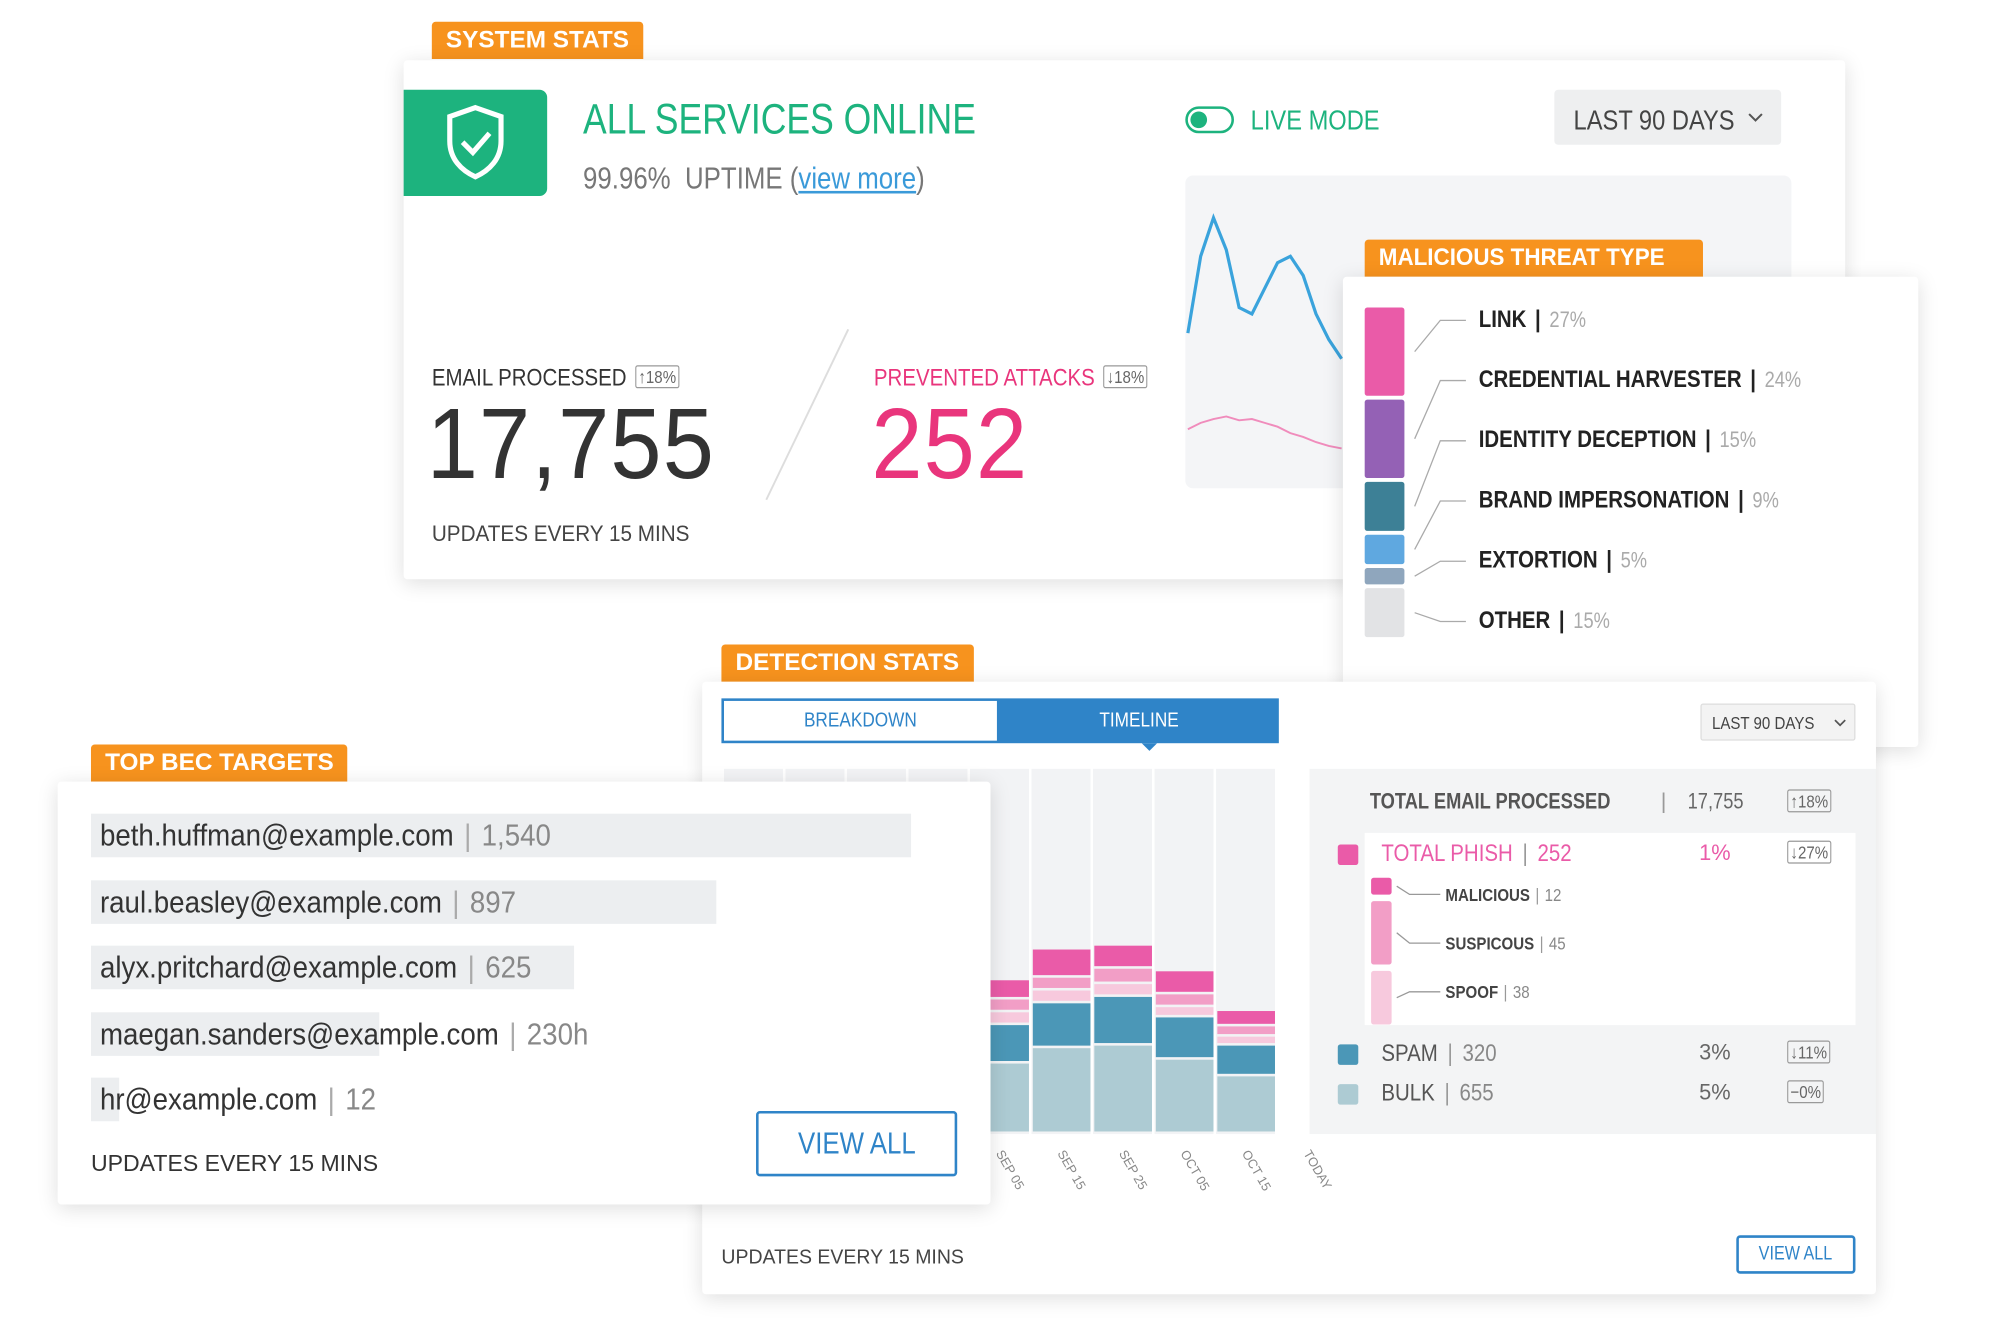 This screenshot has width=1999, height=1342. What do you see at coordinates (276, 836) in the screenshot?
I see `bec-email: beth.huffman@example.com` at bounding box center [276, 836].